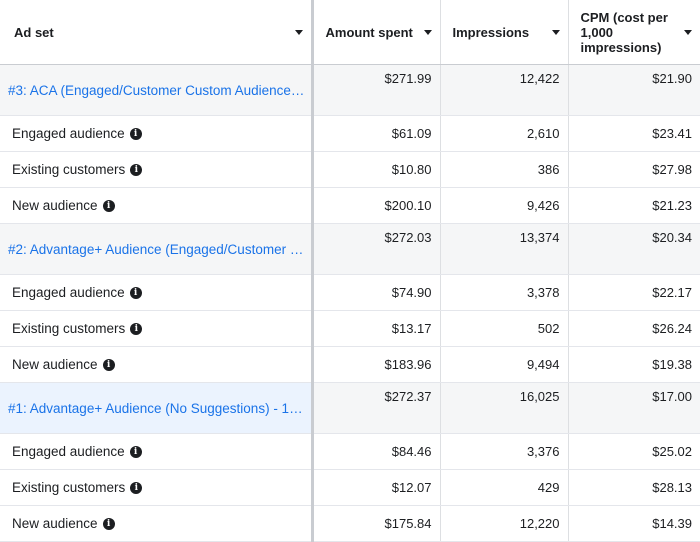 Image resolution: width=700 pixels, height=542 pixels. What do you see at coordinates (157, 32) in the screenshot?
I see `column-header-ad-set: Ad set` at bounding box center [157, 32].